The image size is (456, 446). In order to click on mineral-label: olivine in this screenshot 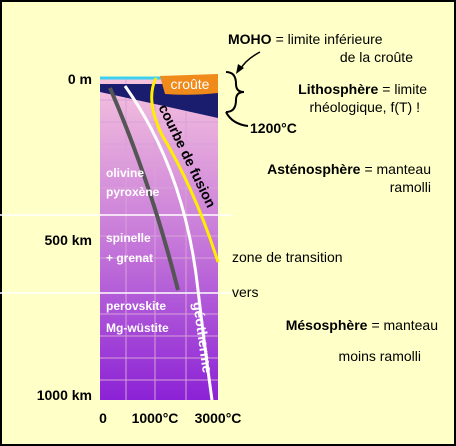, I will do `click(125, 173)`.